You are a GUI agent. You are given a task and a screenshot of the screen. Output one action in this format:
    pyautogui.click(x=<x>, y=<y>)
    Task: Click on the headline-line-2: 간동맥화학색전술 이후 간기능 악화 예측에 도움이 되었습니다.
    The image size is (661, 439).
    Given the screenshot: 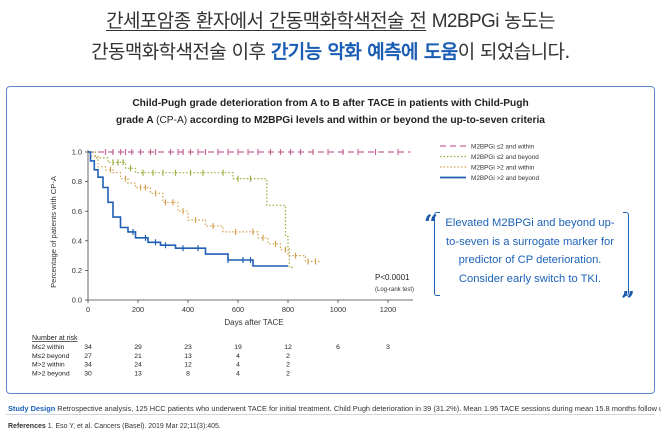 What is the action you would take?
    pyautogui.click(x=330, y=52)
    